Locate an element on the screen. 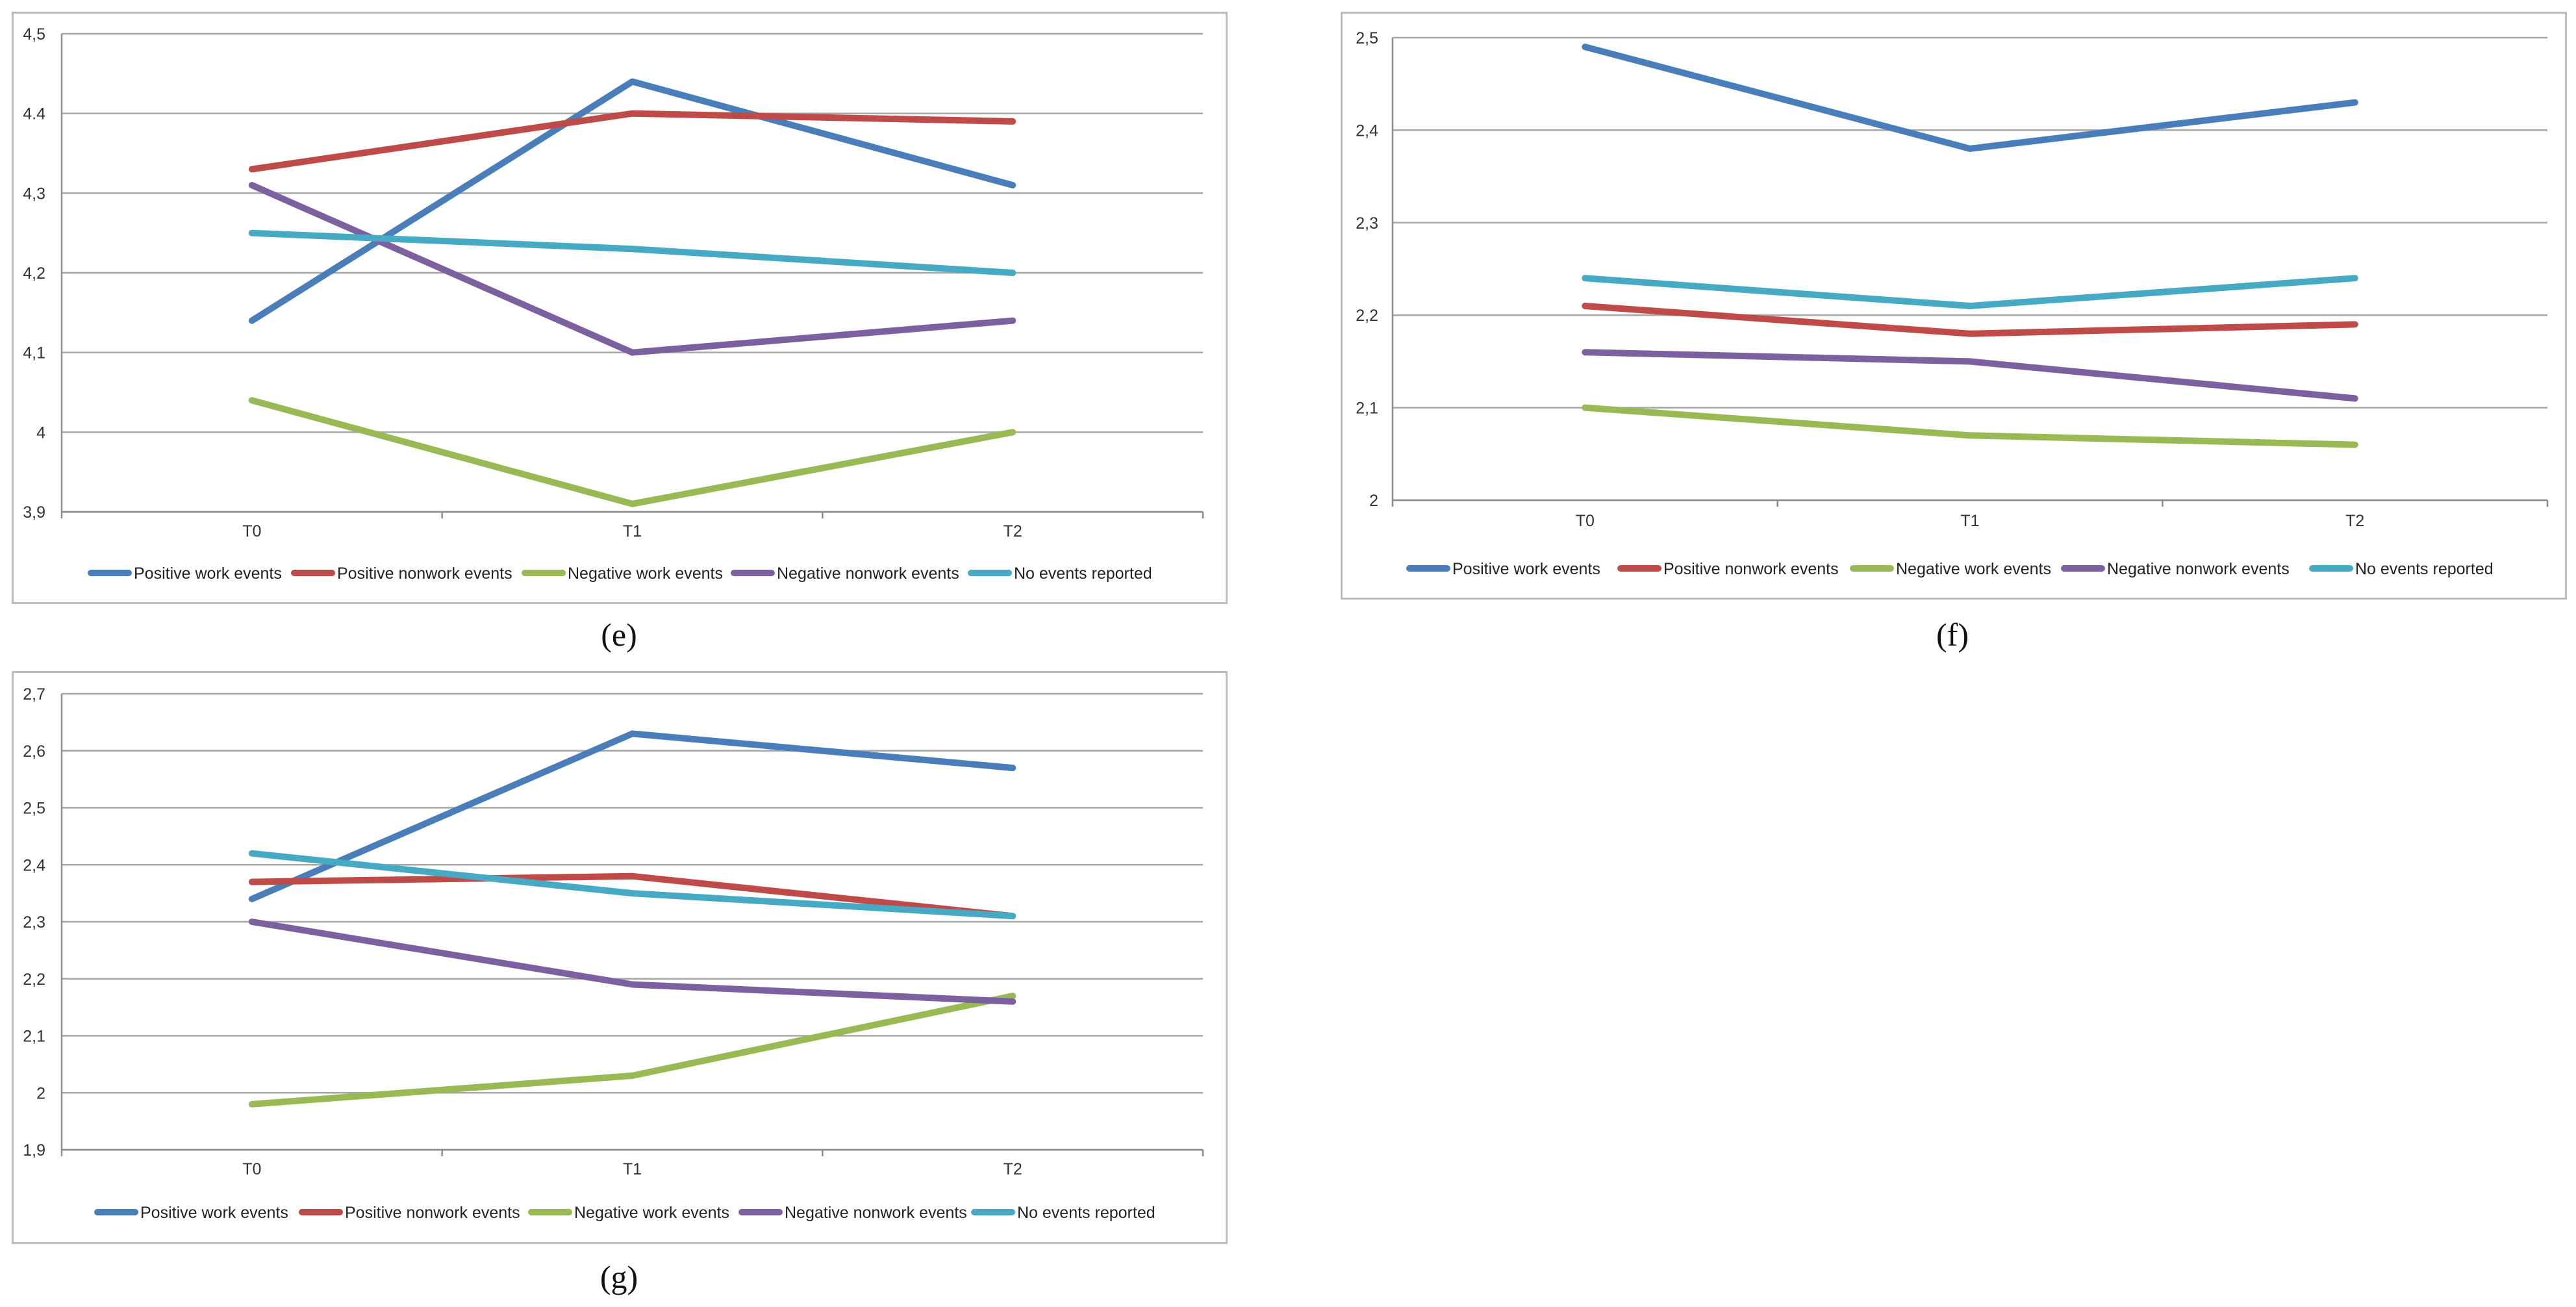  y-tick-label-g-2: 2,1 is located at coordinates (34, 1037).